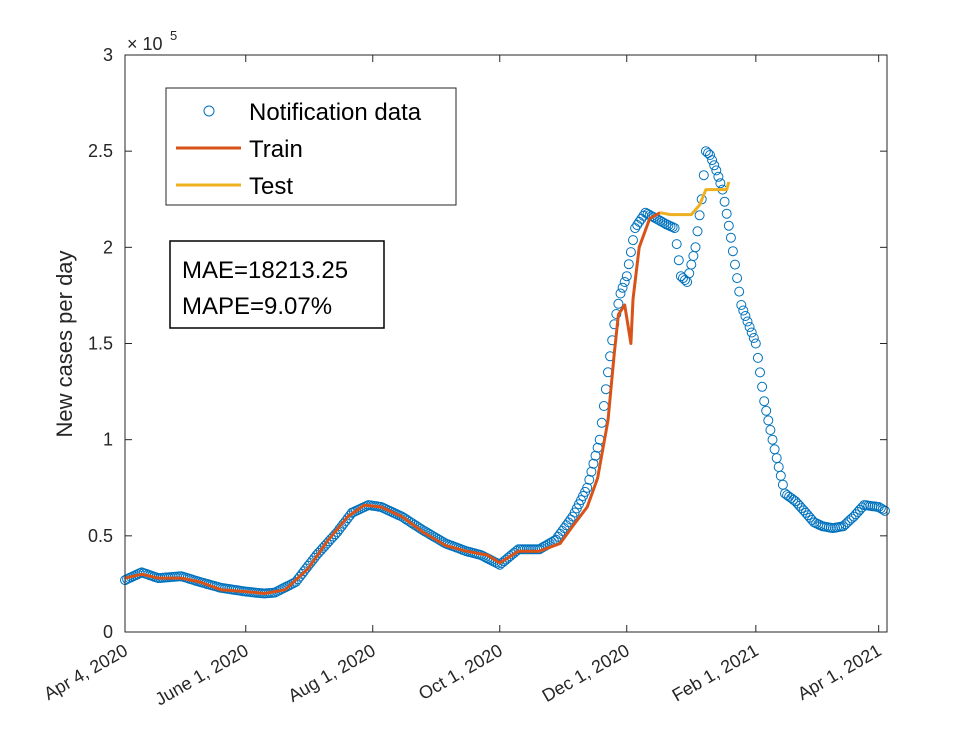  Describe the element at coordinates (257, 306) in the screenshot. I see `mape-text: MAPE=9.07%` at that location.